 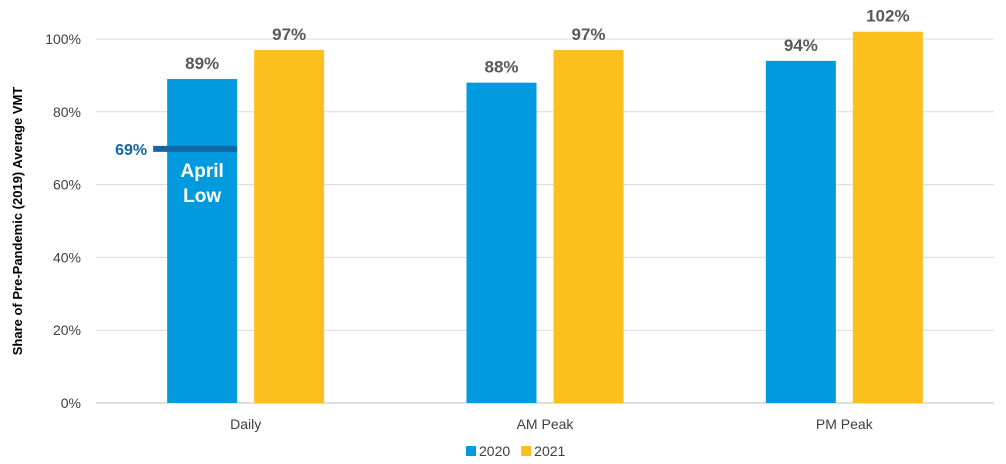 What do you see at coordinates (501, 243) in the screenshot?
I see `bar-2020-am-peak` at bounding box center [501, 243].